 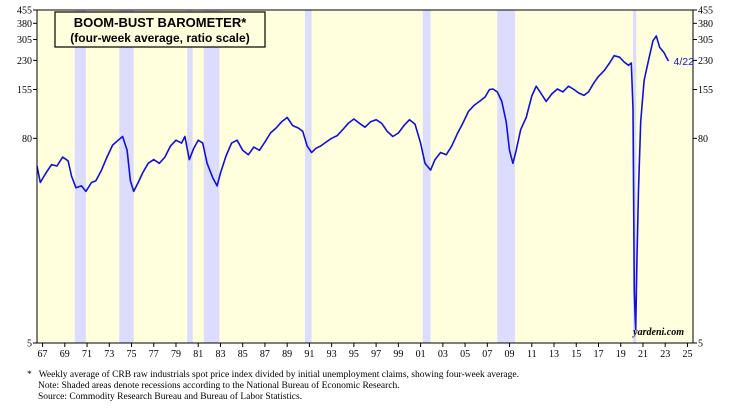 What do you see at coordinates (27, 139) in the screenshot?
I see `y-tick-label-left: 80` at bounding box center [27, 139].